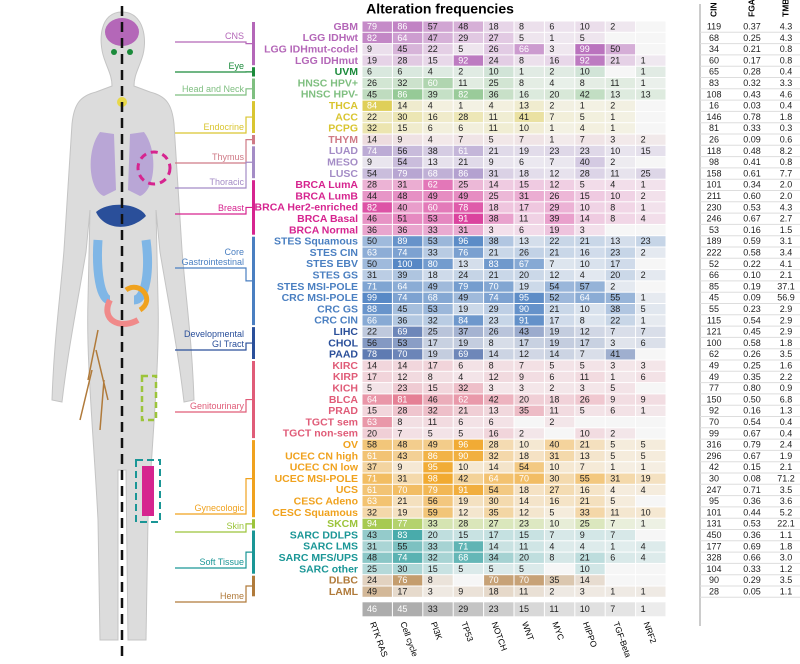  What do you see at coordinates (551, 49) in the screenshot?
I see `cell-value: 3` at bounding box center [551, 49].